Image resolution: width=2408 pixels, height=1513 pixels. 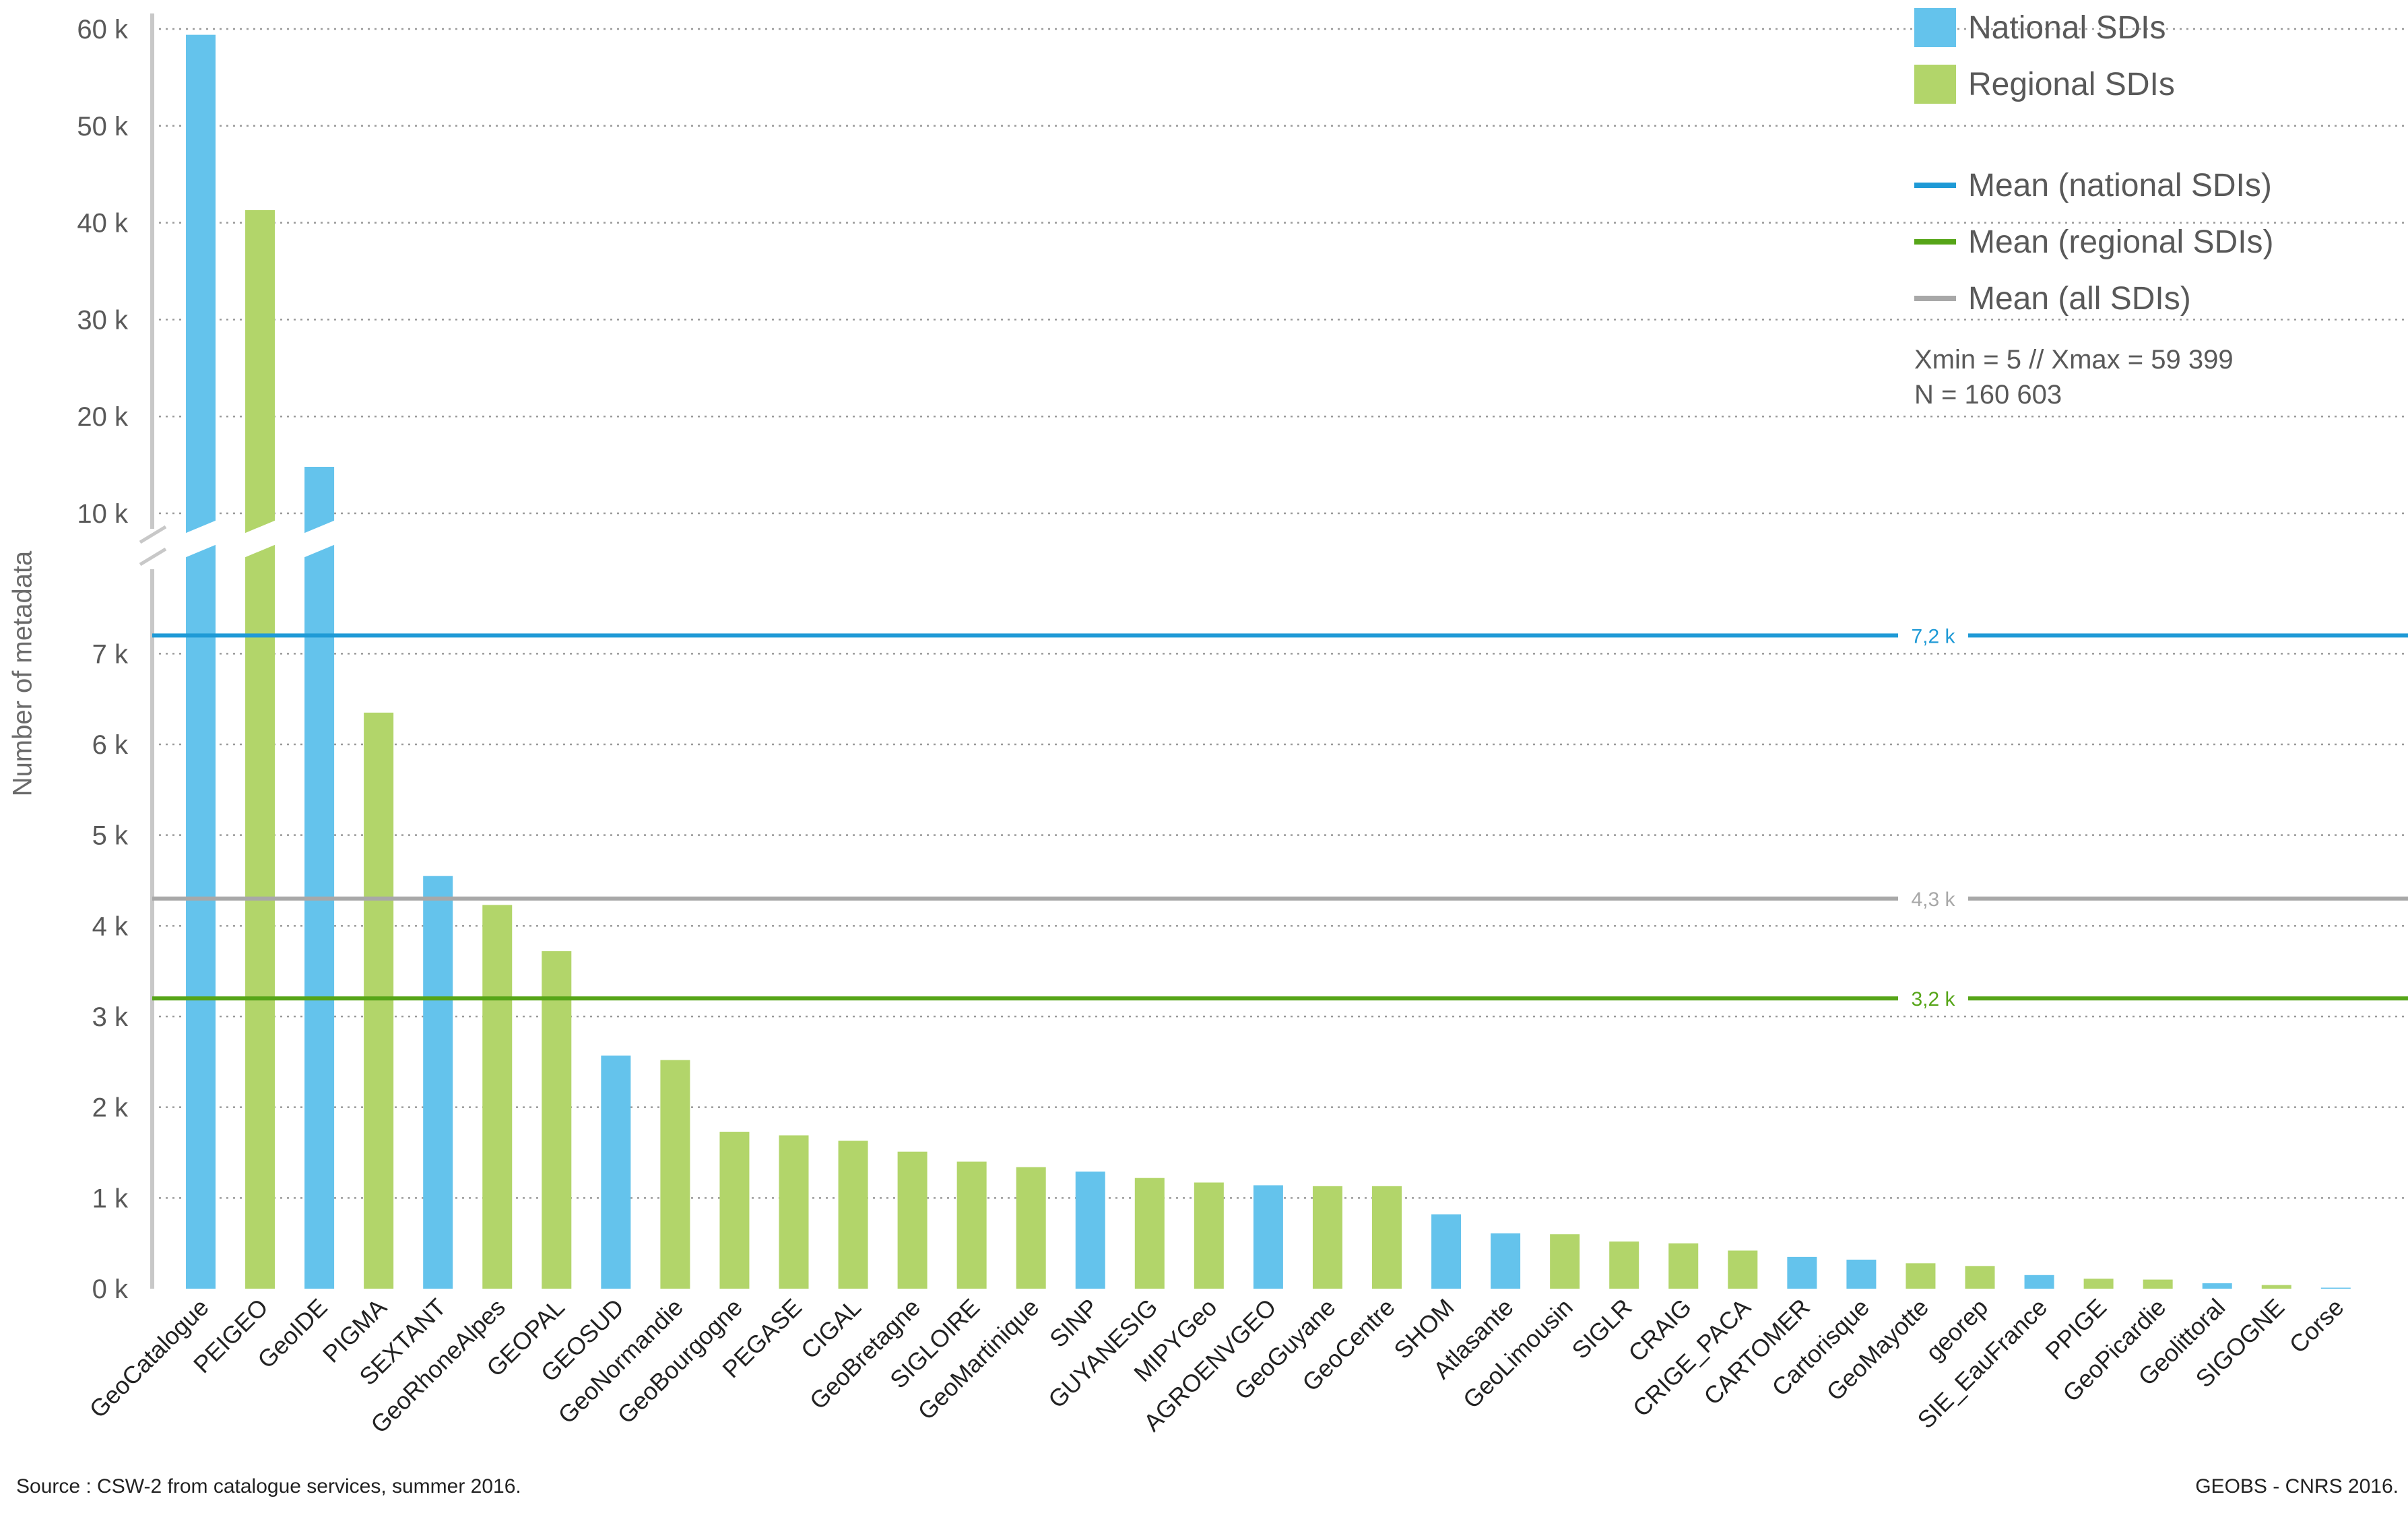 What do you see at coordinates (1624, 1265) in the screenshot?
I see `bar-siglr` at bounding box center [1624, 1265].